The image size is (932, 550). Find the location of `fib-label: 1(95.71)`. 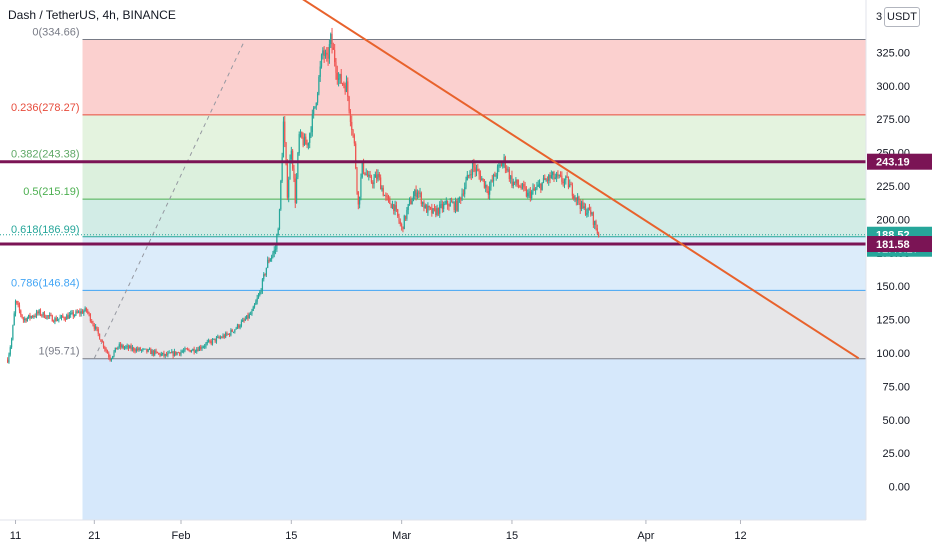

fib-label: 1(95.71) is located at coordinates (59, 352).